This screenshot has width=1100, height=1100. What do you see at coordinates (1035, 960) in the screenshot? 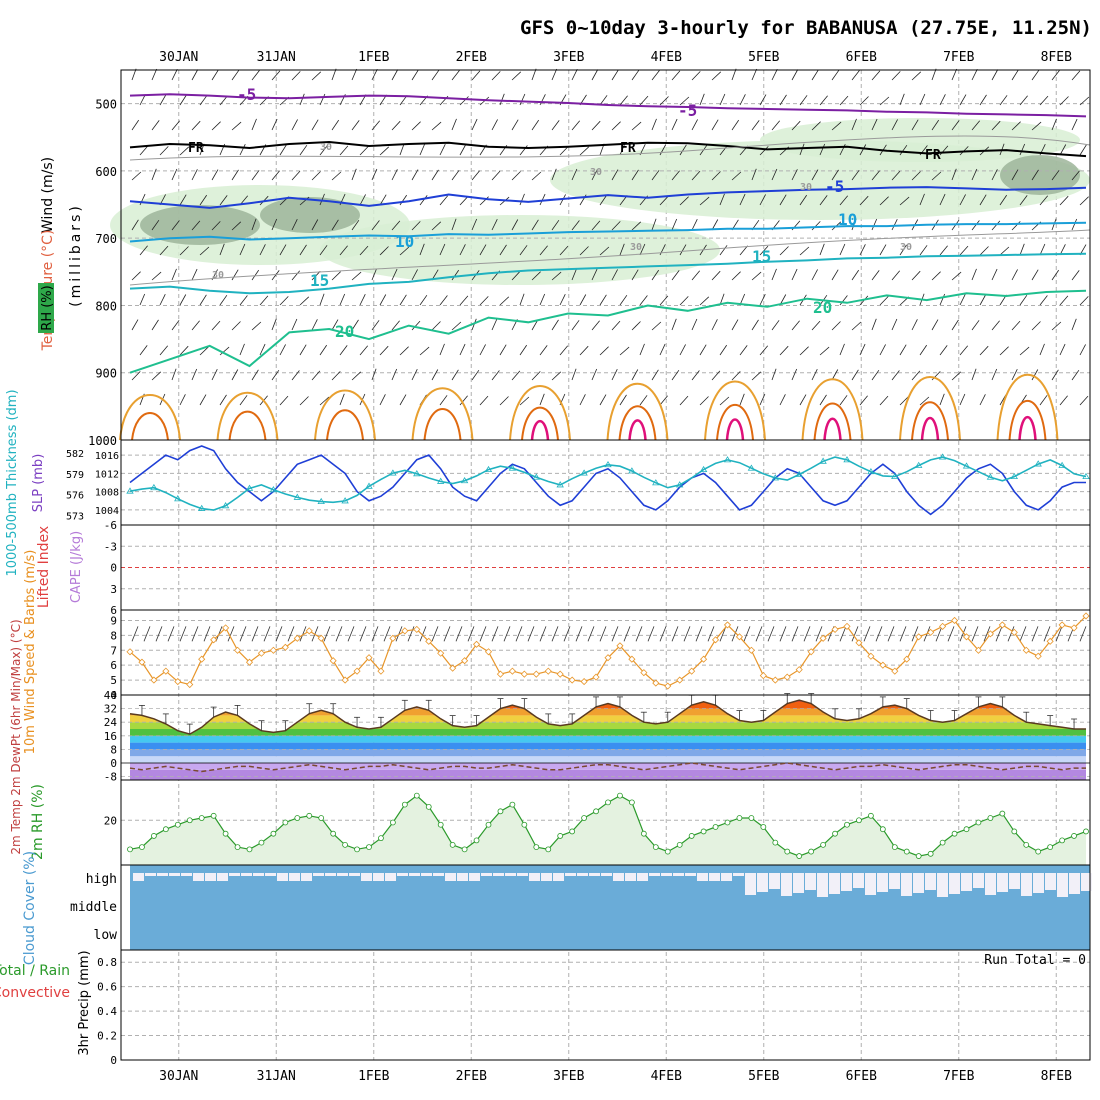
I see `run-total-label: Run Total = 0` at bounding box center [1035, 960].